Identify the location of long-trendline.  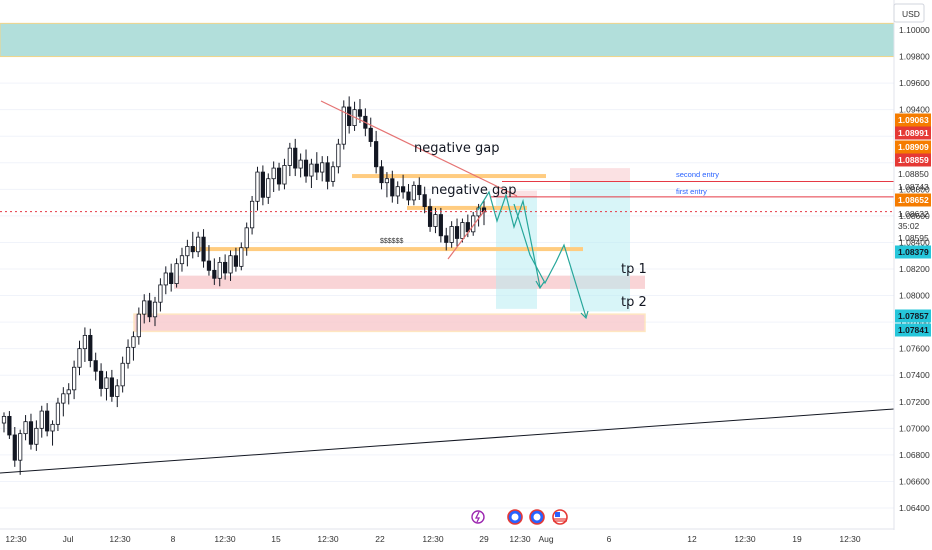
(447, 441).